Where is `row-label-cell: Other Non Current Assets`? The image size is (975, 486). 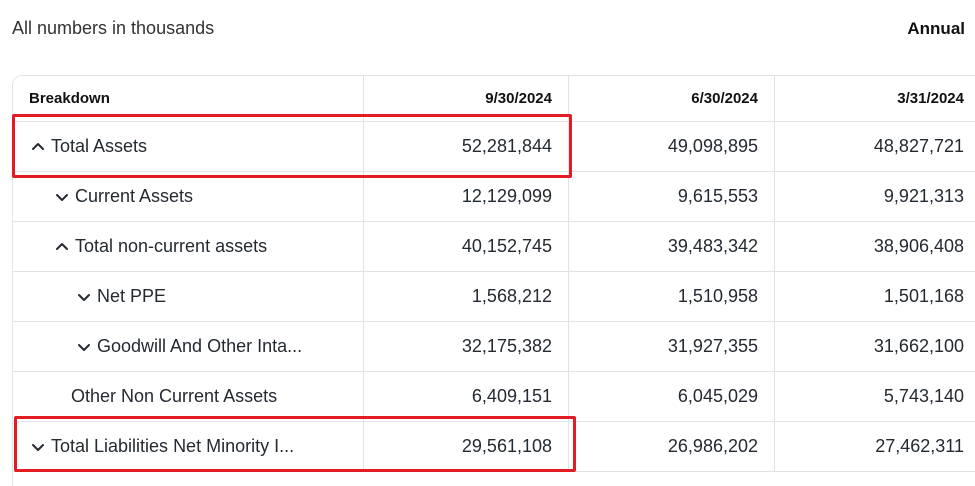 row-label-cell: Other Non Current Assets is located at coordinates (188, 396).